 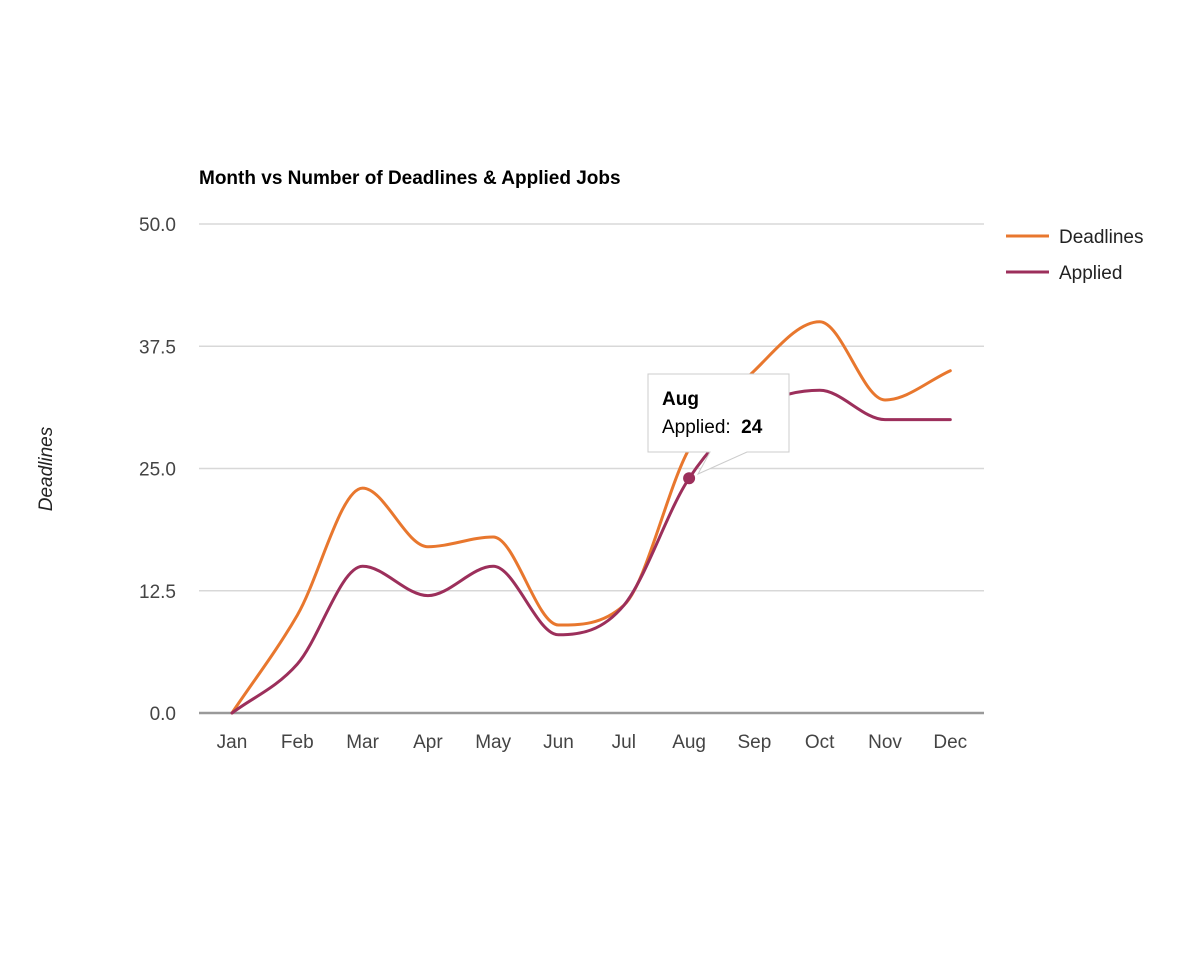 I want to click on x-tick-label: Aug, so click(x=689, y=742).